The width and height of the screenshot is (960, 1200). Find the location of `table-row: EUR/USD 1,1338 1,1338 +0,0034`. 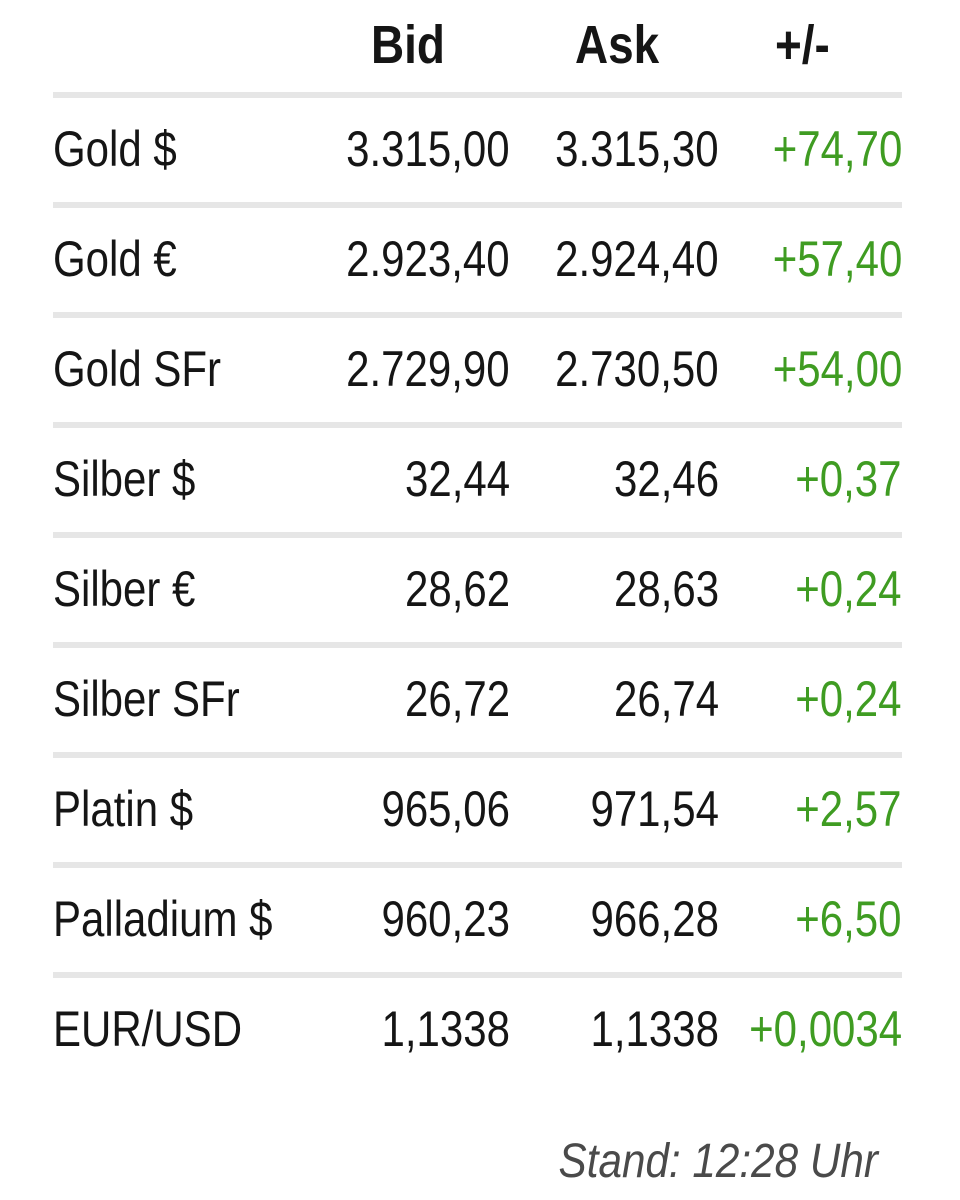

table-row: EUR/USD 1,1338 1,1338 +0,0034 is located at coordinates (477, 1027).